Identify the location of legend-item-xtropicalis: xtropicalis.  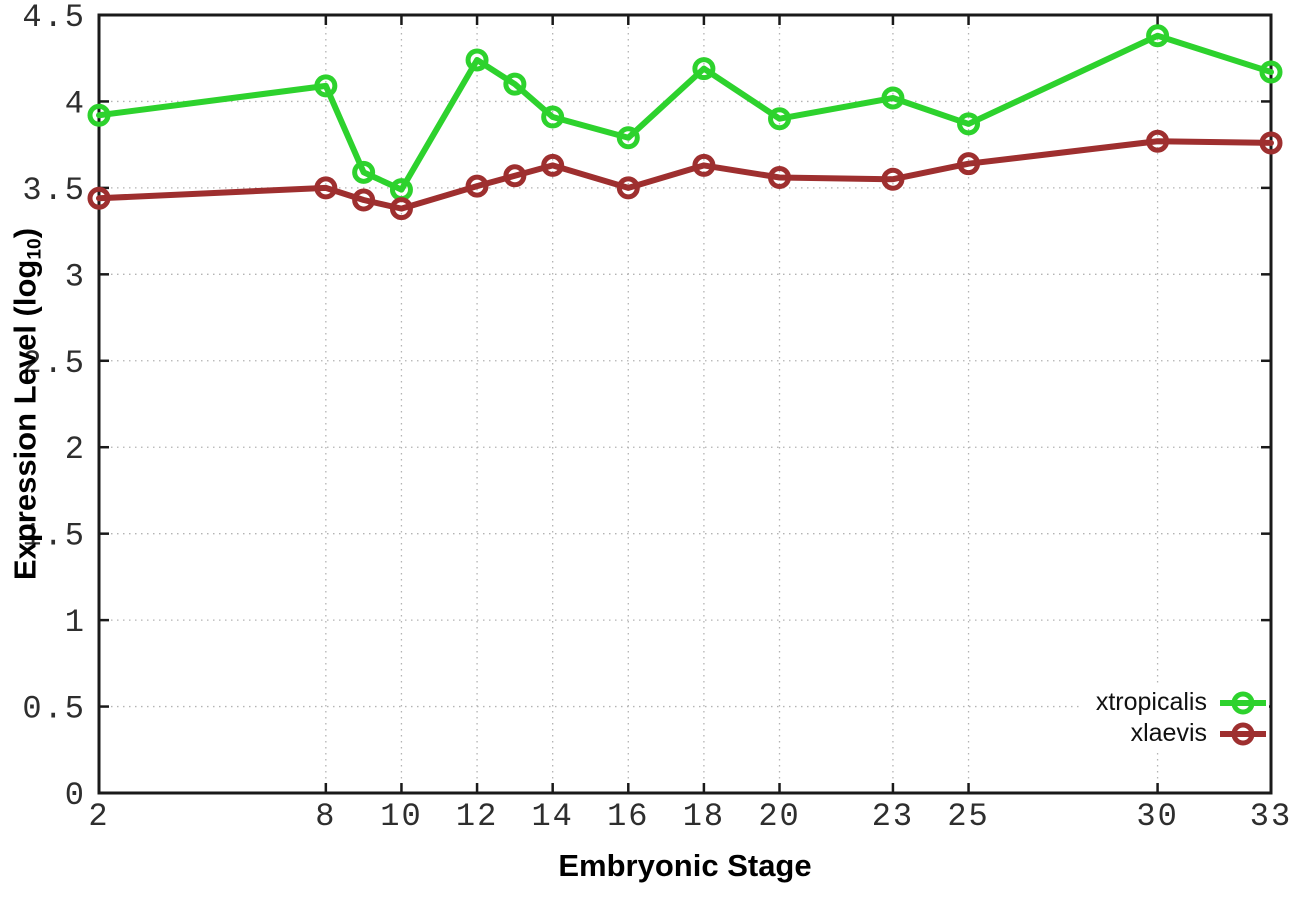
(1182, 702).